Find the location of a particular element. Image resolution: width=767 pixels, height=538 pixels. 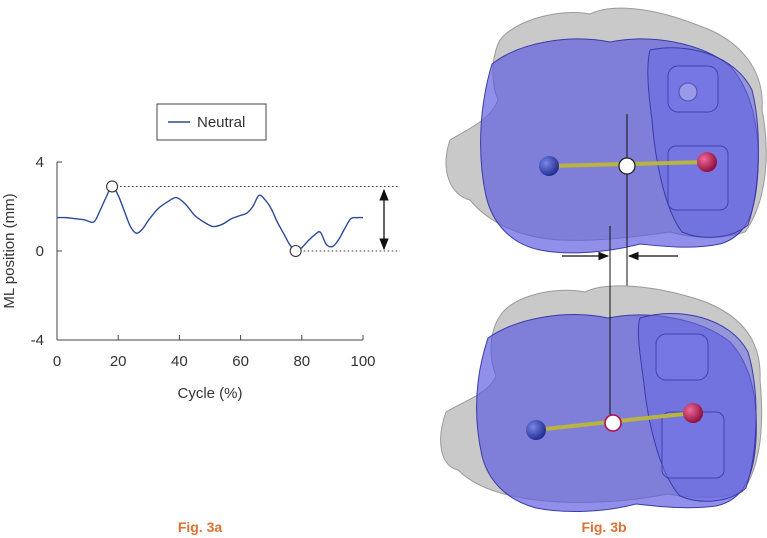

midpoint-marker-bottom is located at coordinates (613, 423).